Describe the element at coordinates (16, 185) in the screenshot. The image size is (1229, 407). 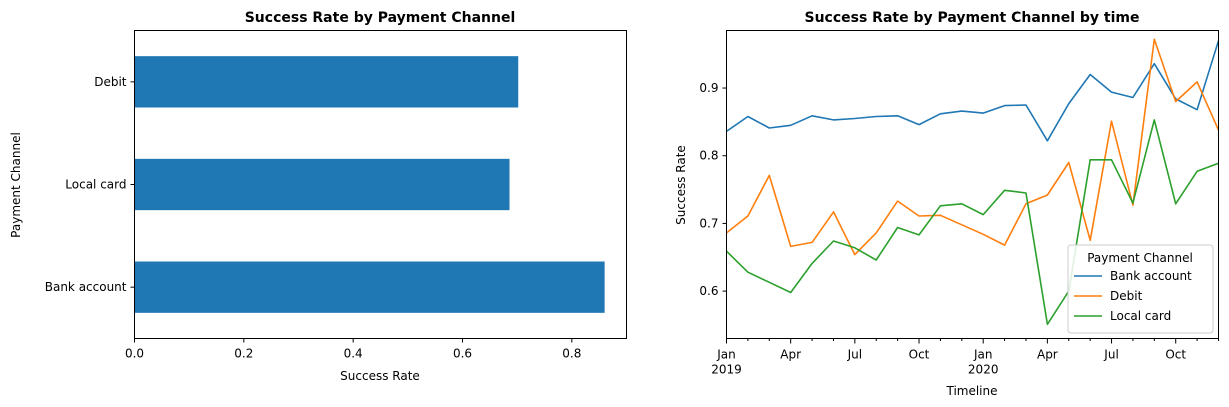
I see `bar-chart-ylabel: Payment Channel` at that location.